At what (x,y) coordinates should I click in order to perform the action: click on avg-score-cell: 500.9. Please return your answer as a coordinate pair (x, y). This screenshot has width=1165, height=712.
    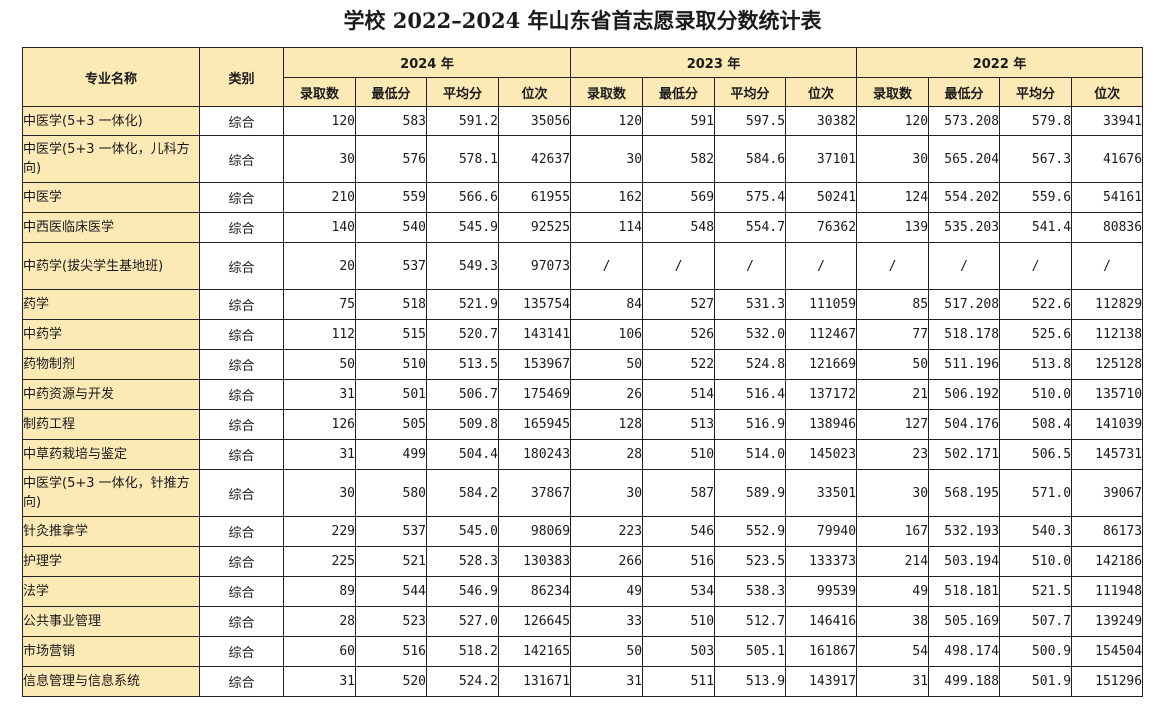
    Looking at the image, I should click on (1036, 651).